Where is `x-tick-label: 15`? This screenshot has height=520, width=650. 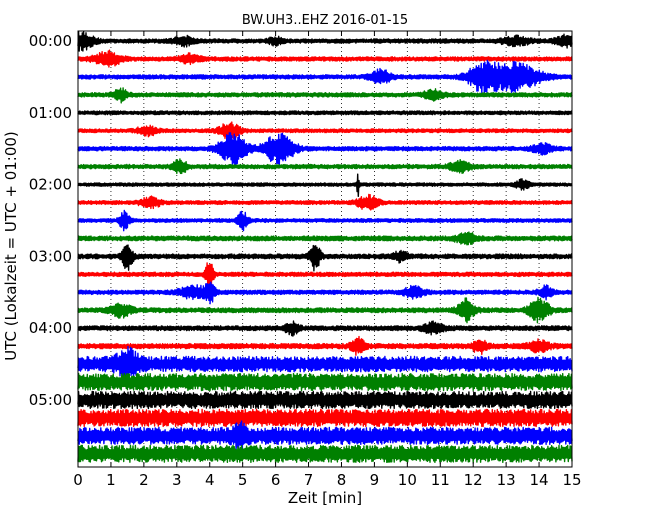 x-tick-label: 15 is located at coordinates (571, 480).